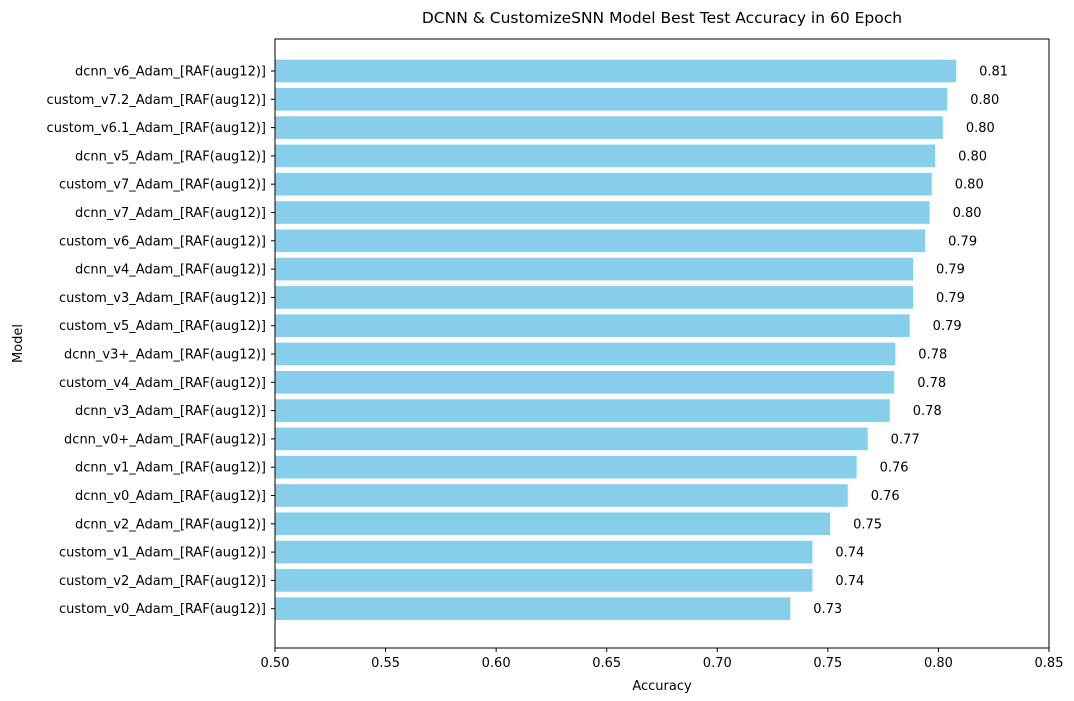 Image resolution: width=1074 pixels, height=701 pixels. What do you see at coordinates (885, 496) in the screenshot?
I see `value-label-15: 0.76` at bounding box center [885, 496].